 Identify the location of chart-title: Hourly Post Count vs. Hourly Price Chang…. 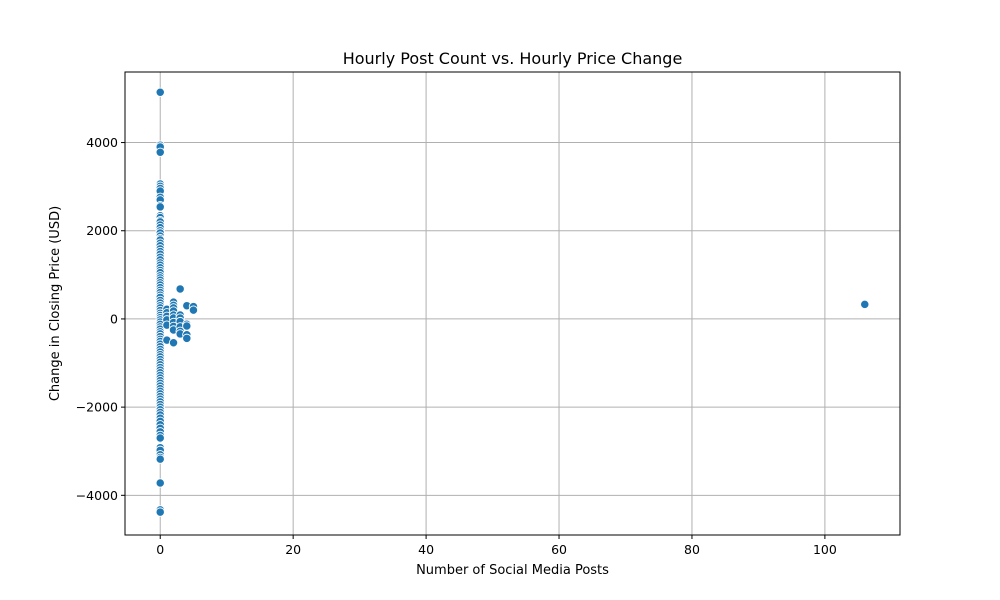
(513, 58).